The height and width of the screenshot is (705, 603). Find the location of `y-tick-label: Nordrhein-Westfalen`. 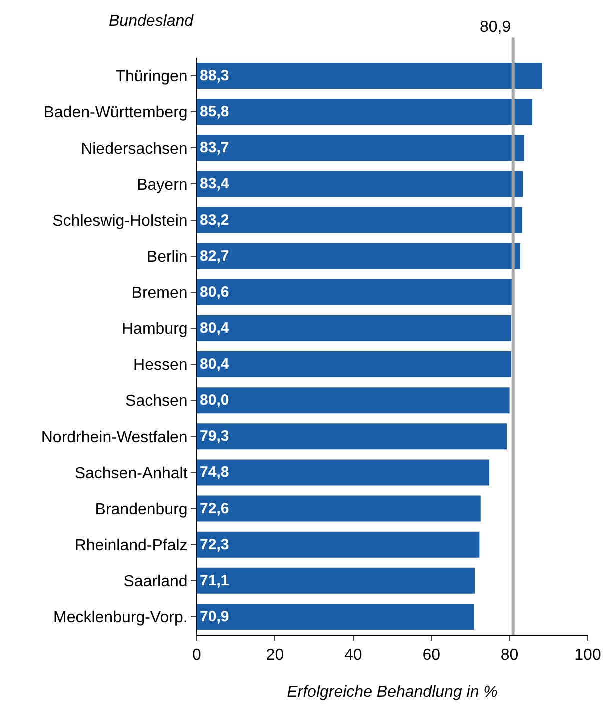

y-tick-label: Nordrhein-Westfalen is located at coordinates (114, 437).